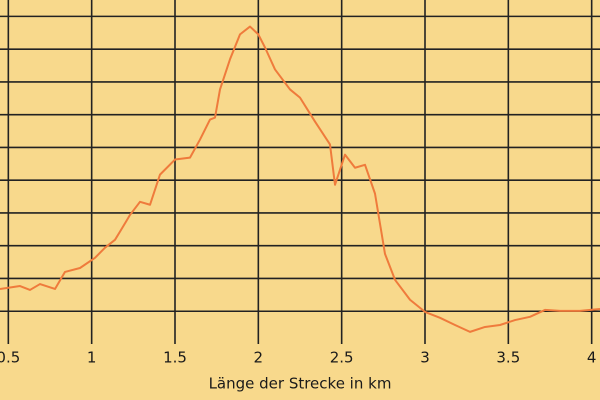 Image resolution: width=600 pixels, height=400 pixels. I want to click on x-tick-label: 2, so click(259, 358).